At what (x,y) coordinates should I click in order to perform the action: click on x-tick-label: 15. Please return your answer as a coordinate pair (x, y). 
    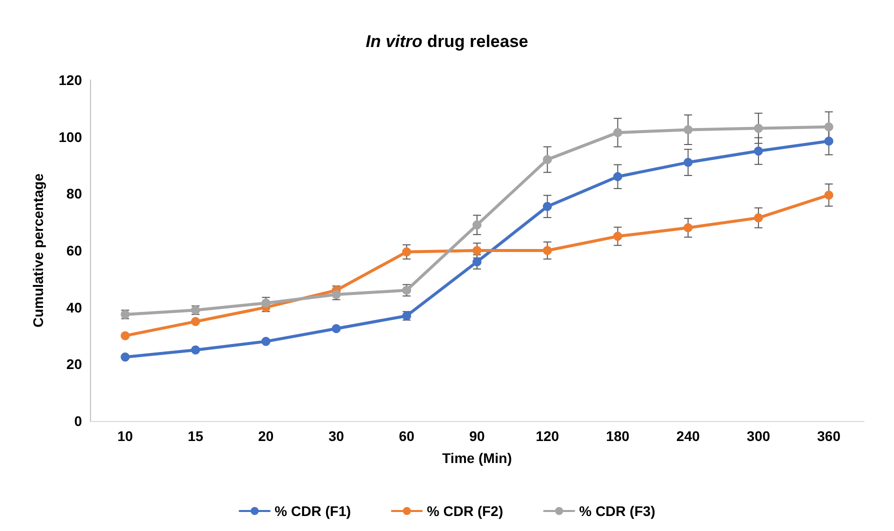
    Looking at the image, I should click on (196, 436).